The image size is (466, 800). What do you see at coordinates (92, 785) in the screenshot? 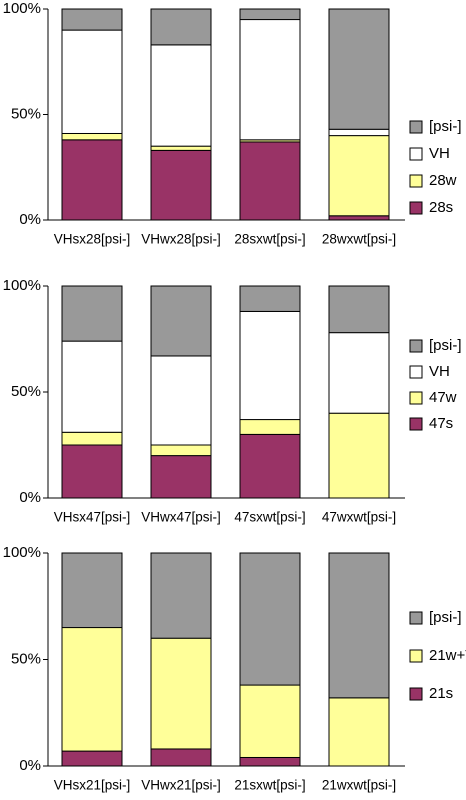
I see `x-tick-label: VHsx21[psi-]` at bounding box center [92, 785].